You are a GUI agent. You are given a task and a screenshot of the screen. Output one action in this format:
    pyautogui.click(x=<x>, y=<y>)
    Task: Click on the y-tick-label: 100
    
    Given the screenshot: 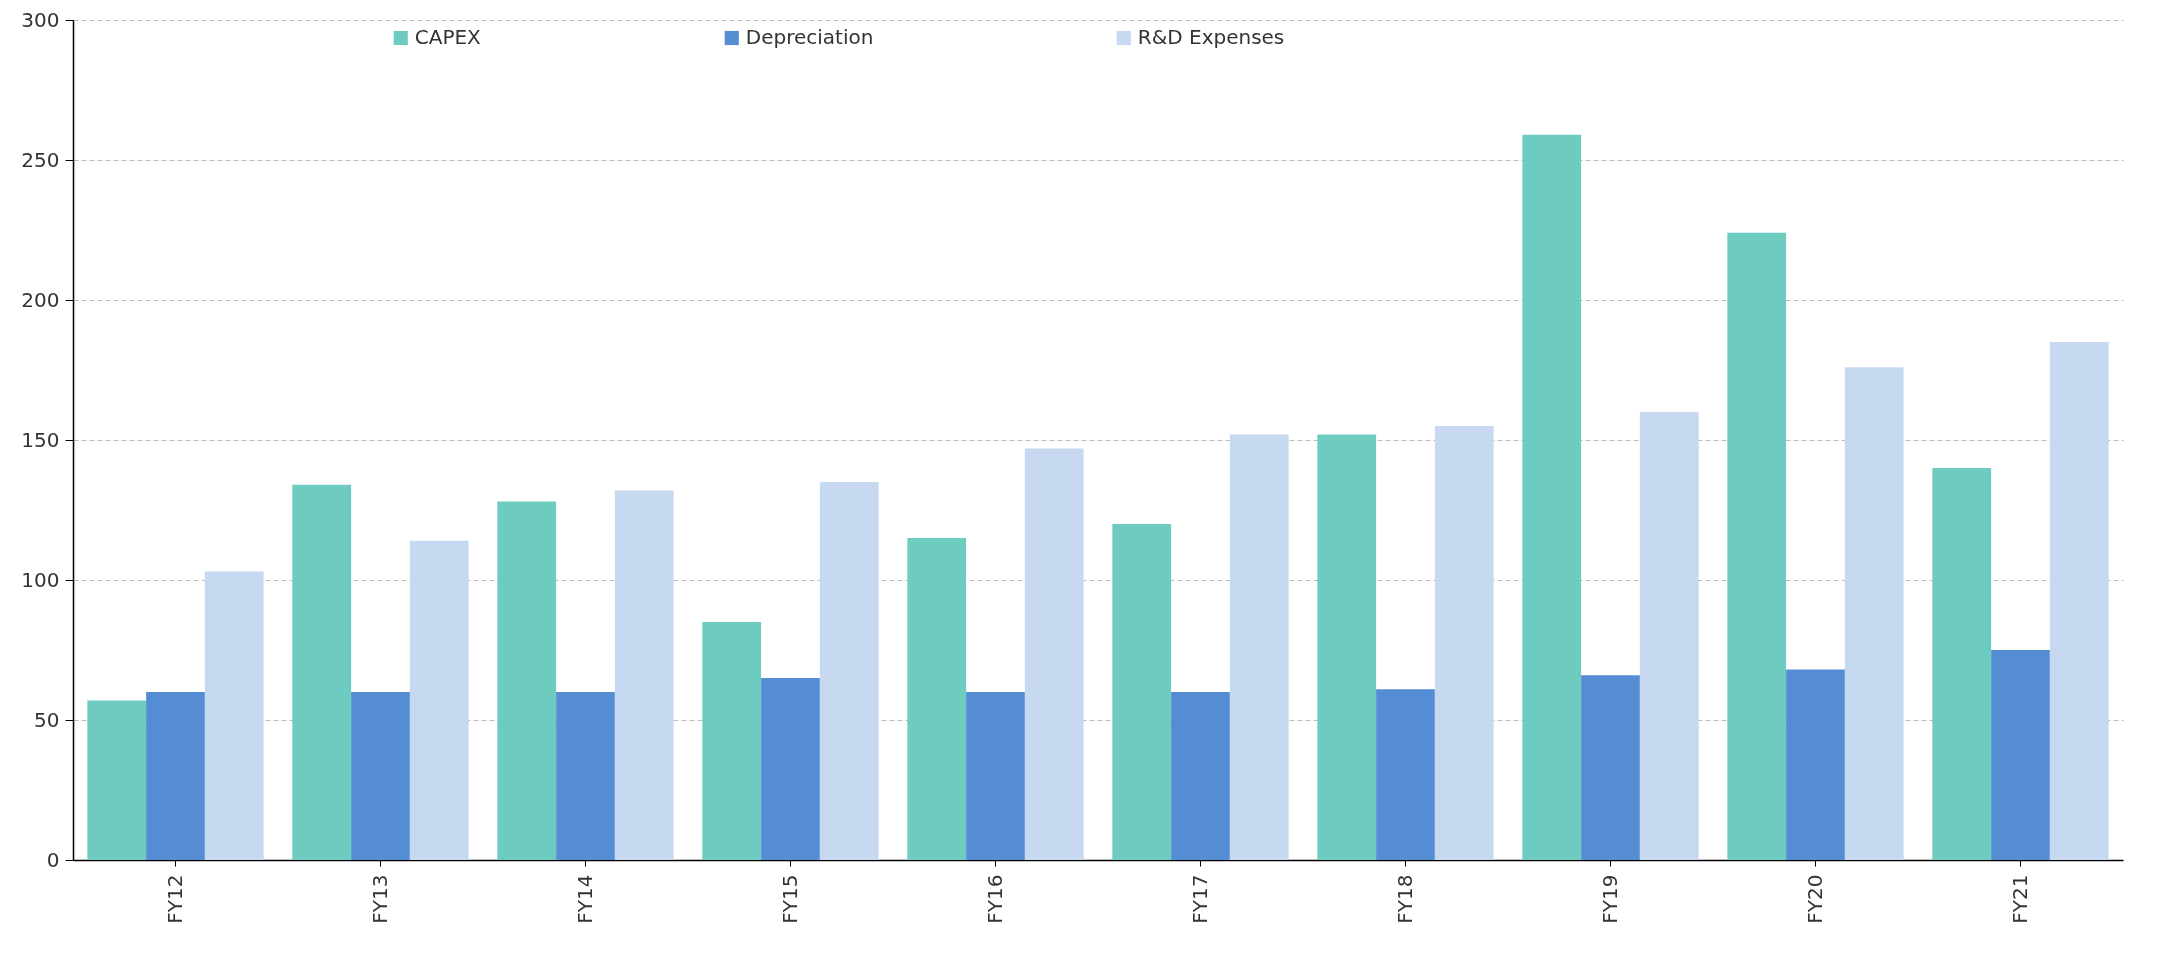 What is the action you would take?
    pyautogui.click(x=40, y=579)
    